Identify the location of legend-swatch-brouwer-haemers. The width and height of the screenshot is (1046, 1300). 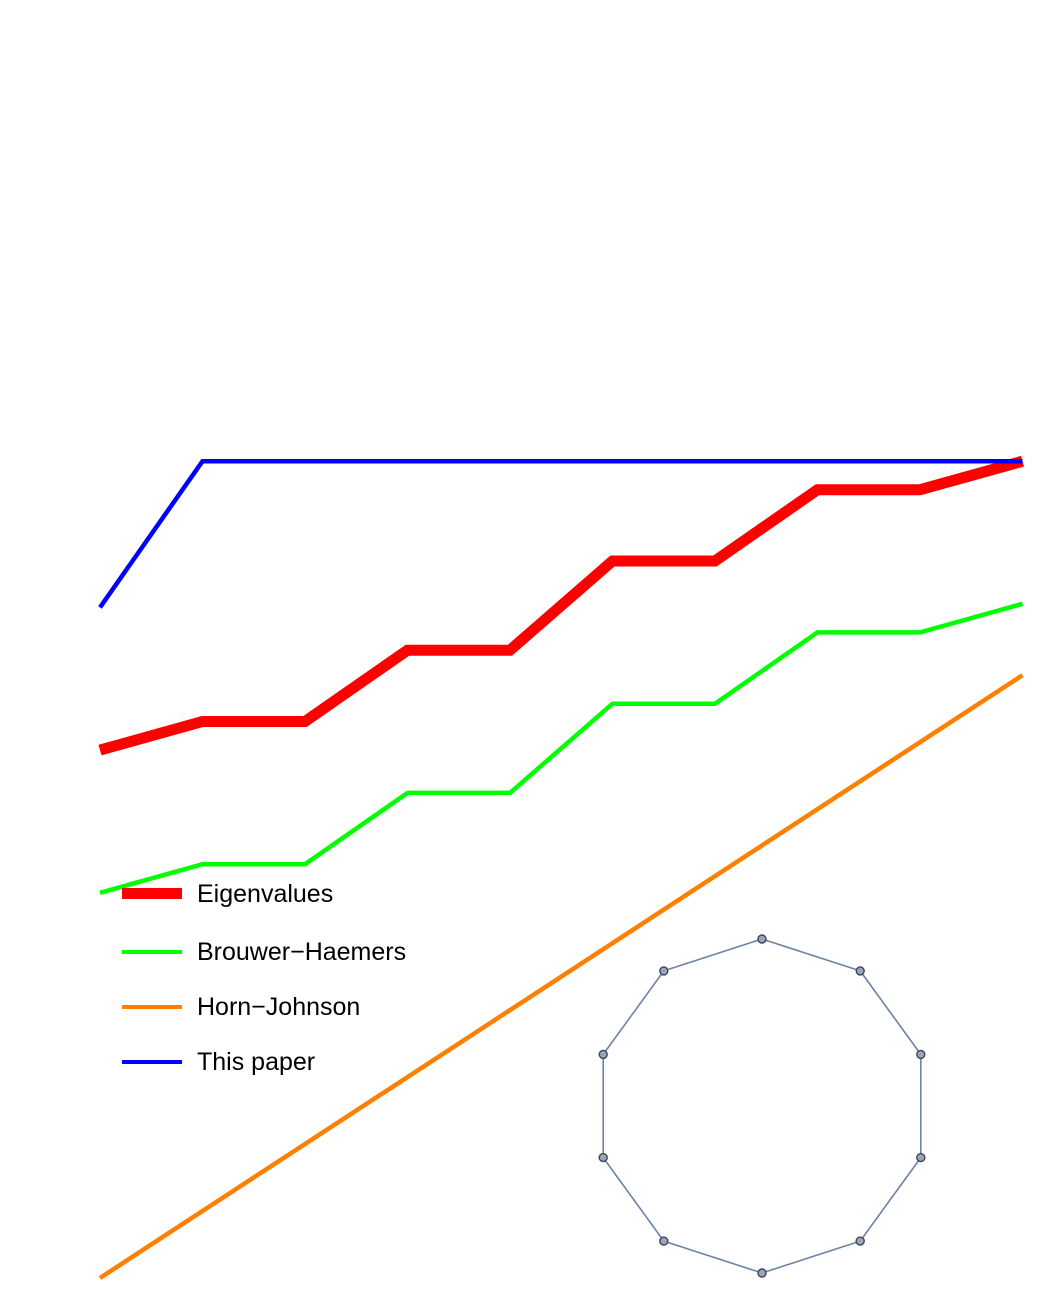
(152, 952).